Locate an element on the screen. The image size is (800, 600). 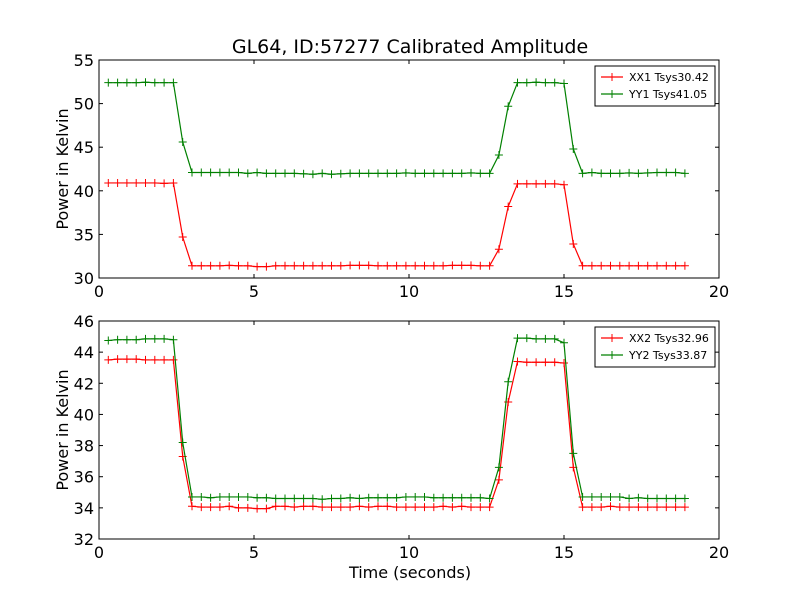
top-chart-title: GL64, ID:57277 Calibrated Amplitude is located at coordinates (410, 47).